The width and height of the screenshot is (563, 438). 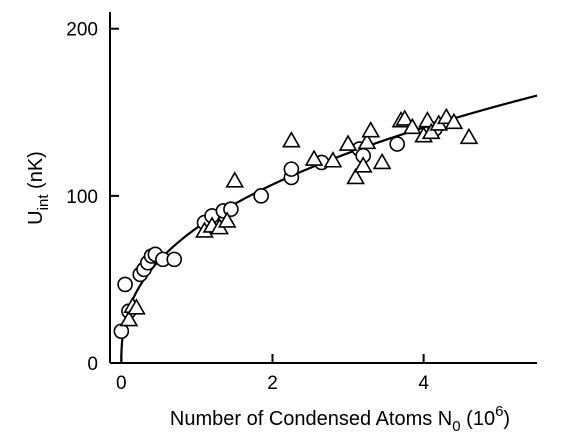 I want to click on y-tick-label-2: 200, so click(x=82, y=30).